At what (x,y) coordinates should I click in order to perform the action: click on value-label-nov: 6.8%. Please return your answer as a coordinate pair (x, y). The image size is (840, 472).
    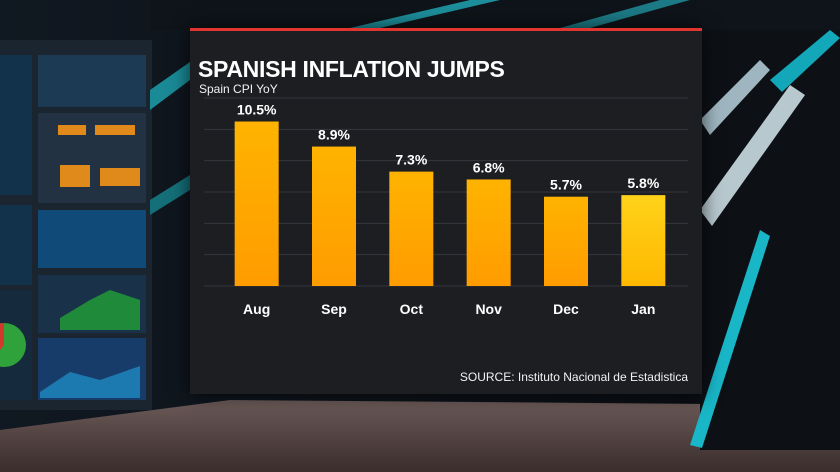
    Looking at the image, I should click on (489, 167).